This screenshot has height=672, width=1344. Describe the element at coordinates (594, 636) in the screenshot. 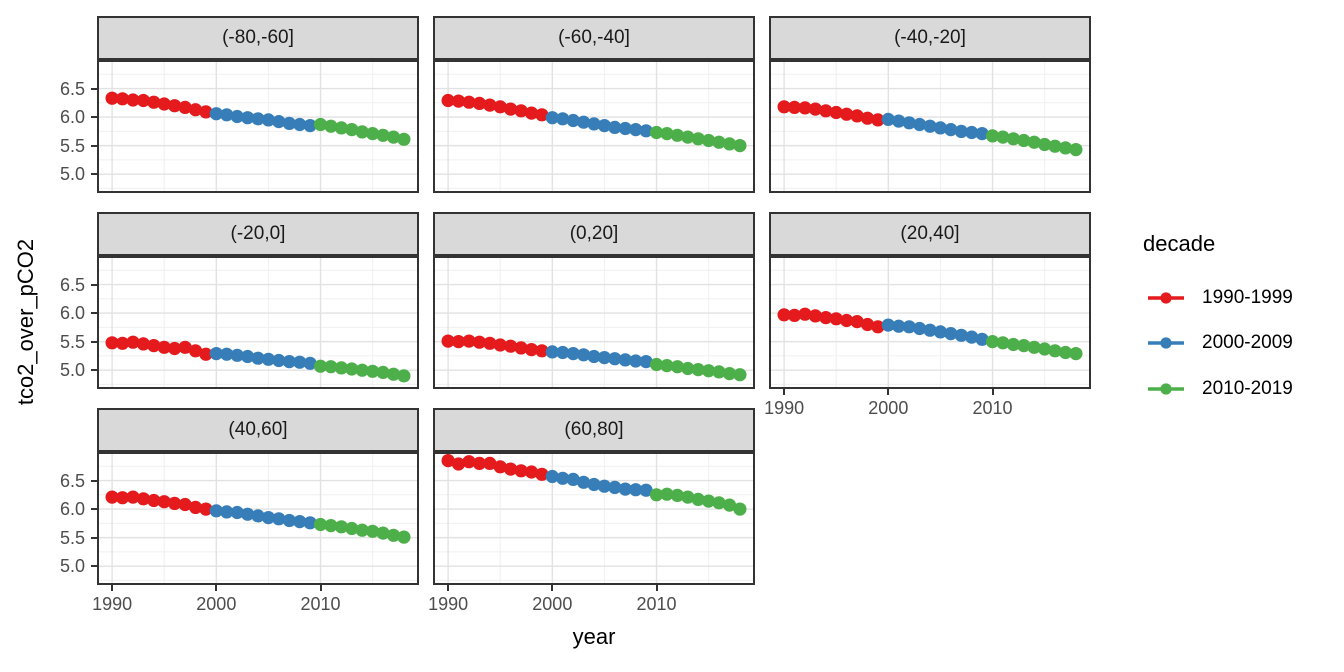

I see `x-axis-title: year` at that location.